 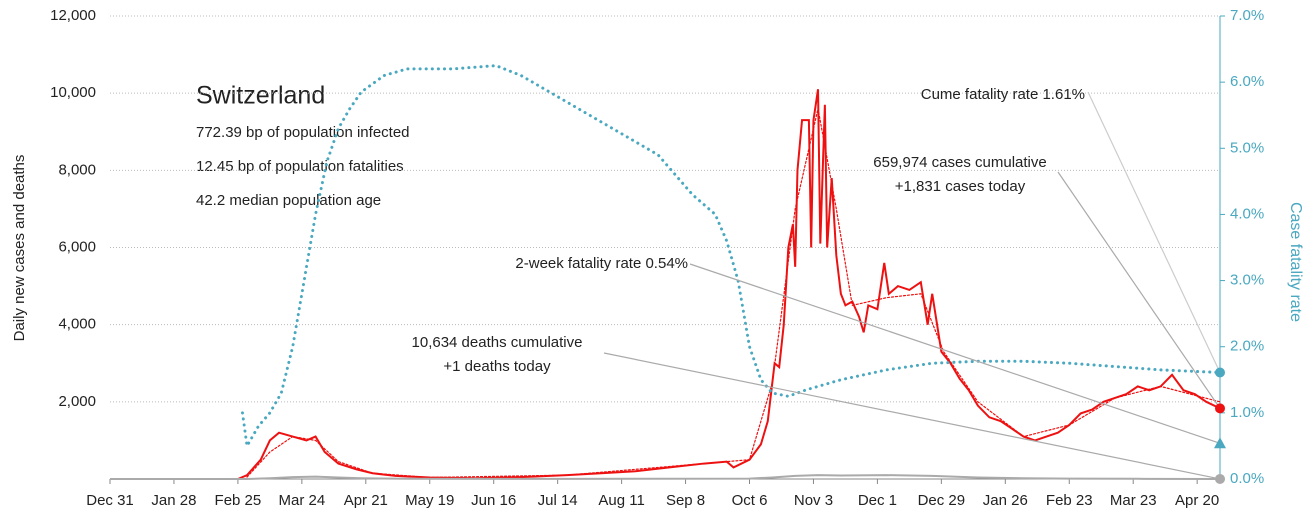 What do you see at coordinates (813, 500) in the screenshot?
I see `x-tick-label: Nov 3` at bounding box center [813, 500].